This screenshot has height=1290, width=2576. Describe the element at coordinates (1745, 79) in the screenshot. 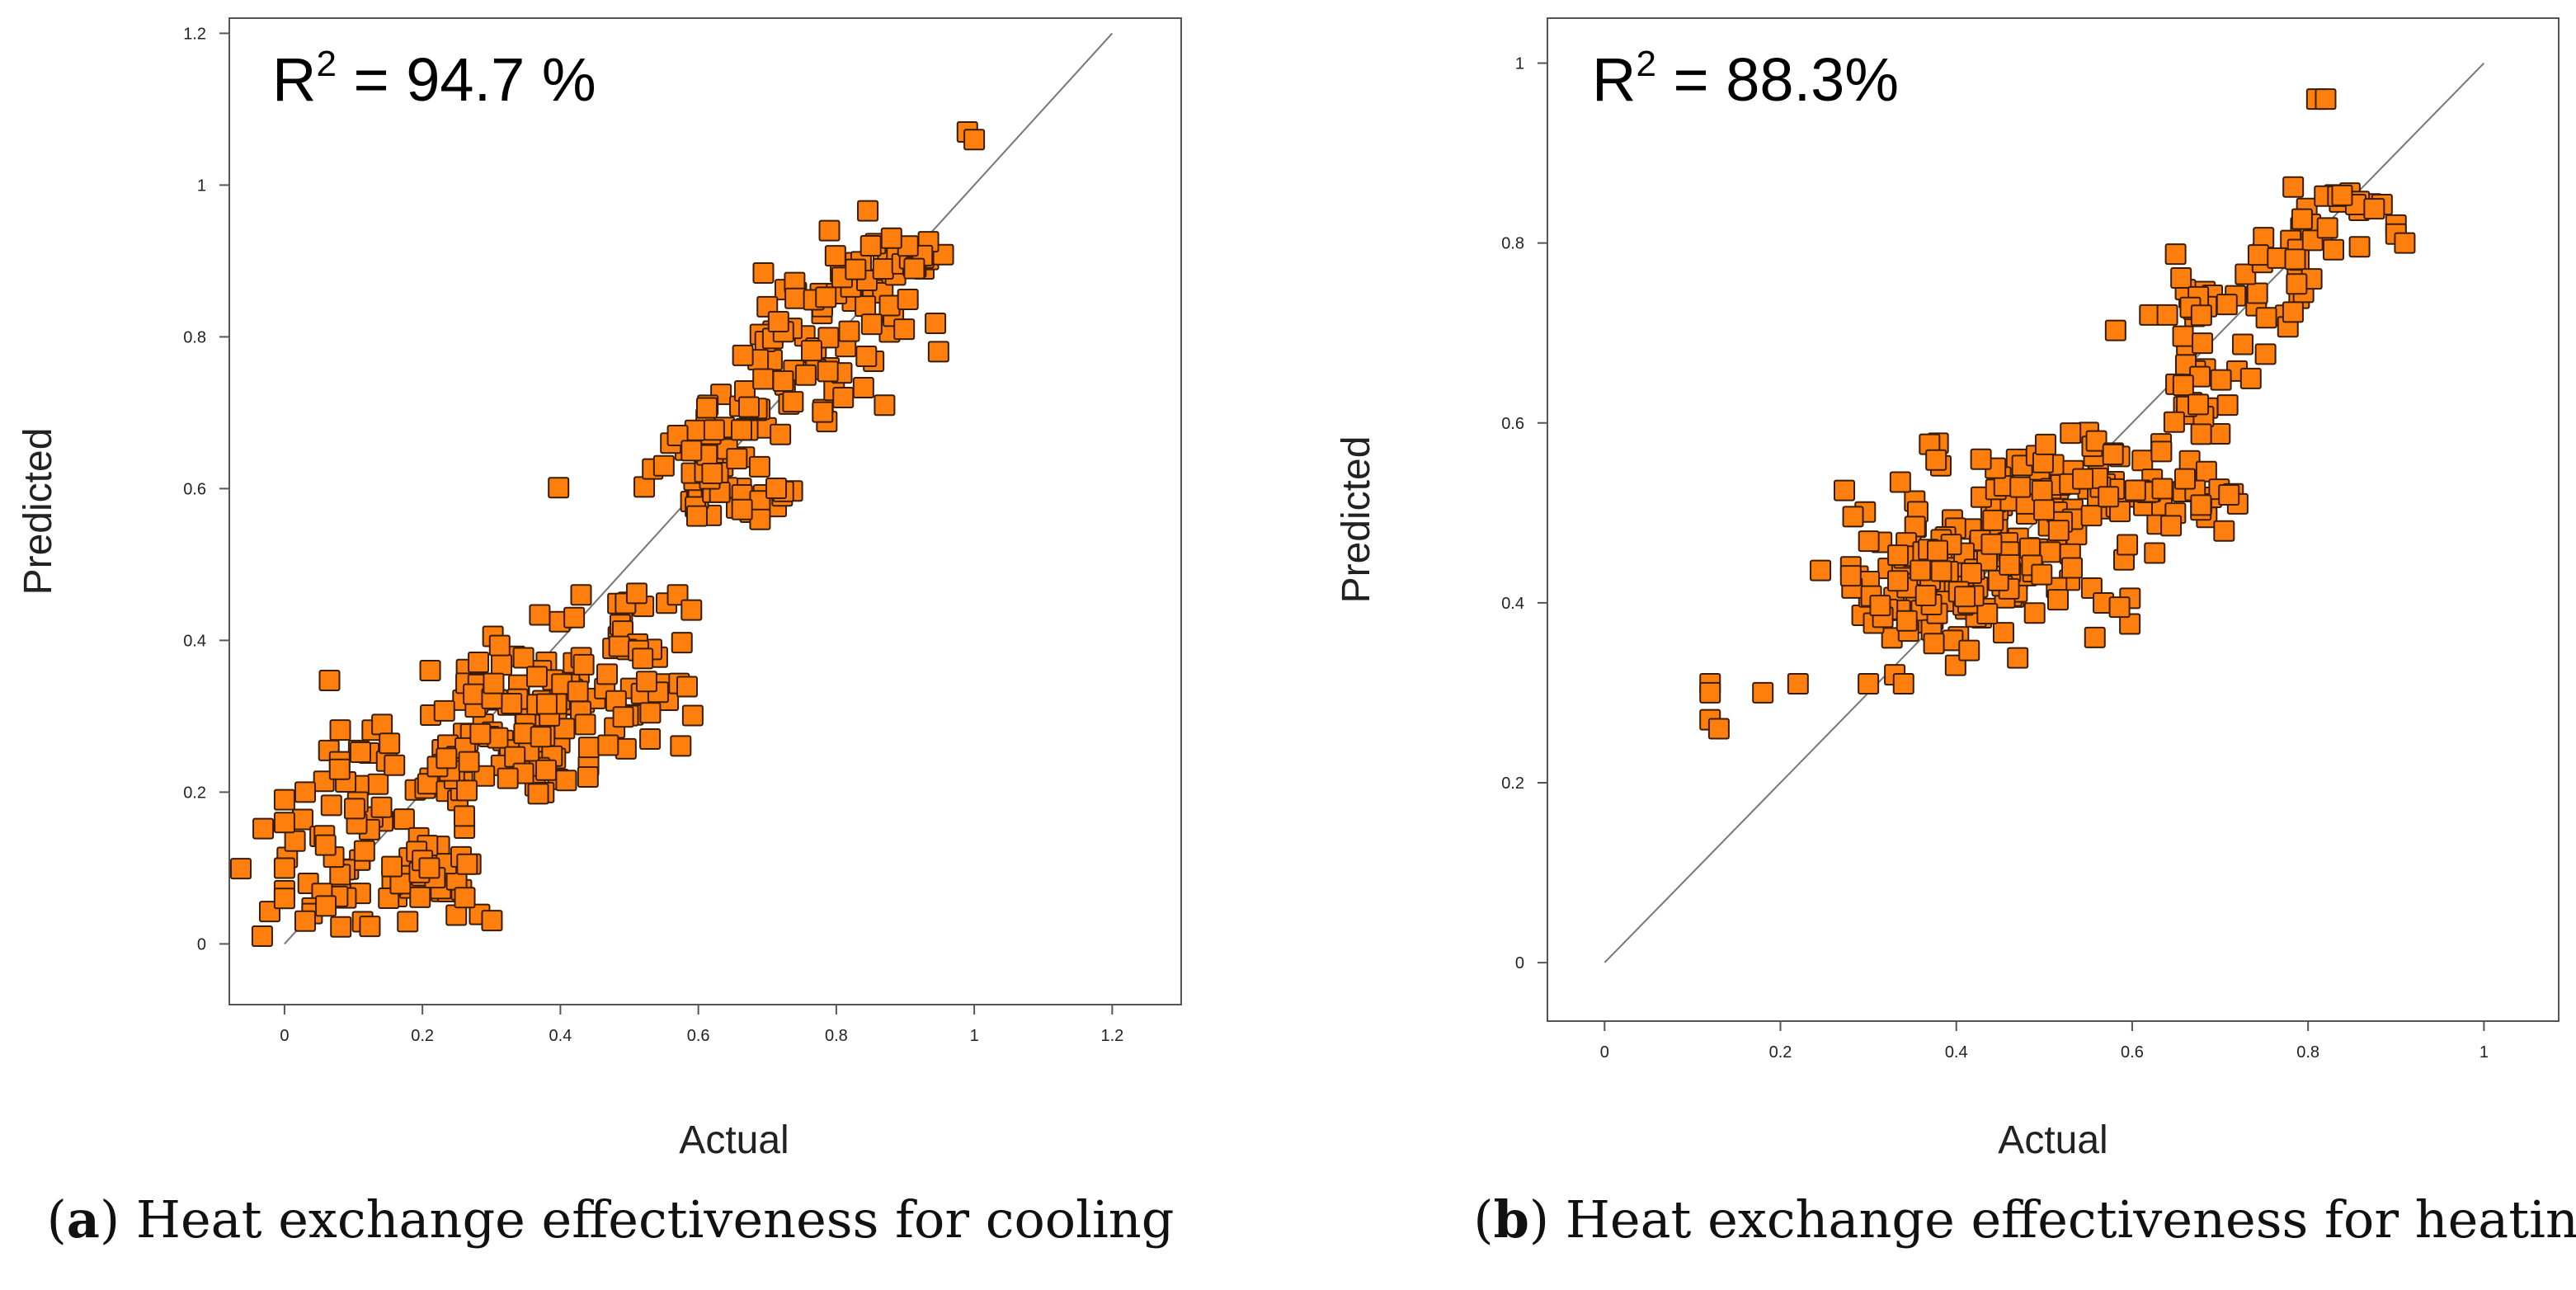

I see `r-squared-label: R2 = 88.3%` at that location.